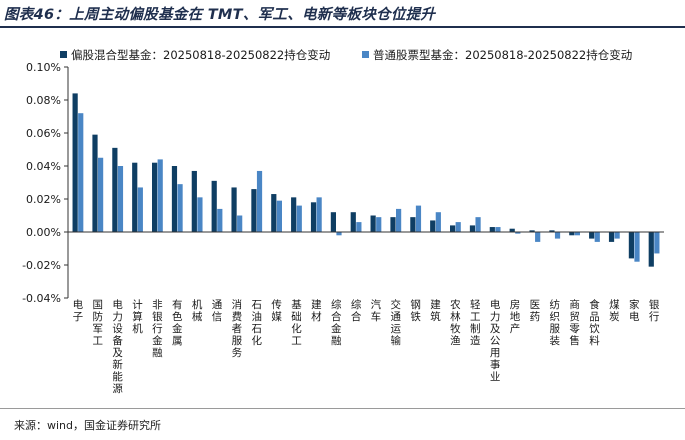 Image resolution: width=685 pixels, height=440 pixels. Describe the element at coordinates (43, 166) in the screenshot. I see `y-tick-label: 0.04%` at that location.